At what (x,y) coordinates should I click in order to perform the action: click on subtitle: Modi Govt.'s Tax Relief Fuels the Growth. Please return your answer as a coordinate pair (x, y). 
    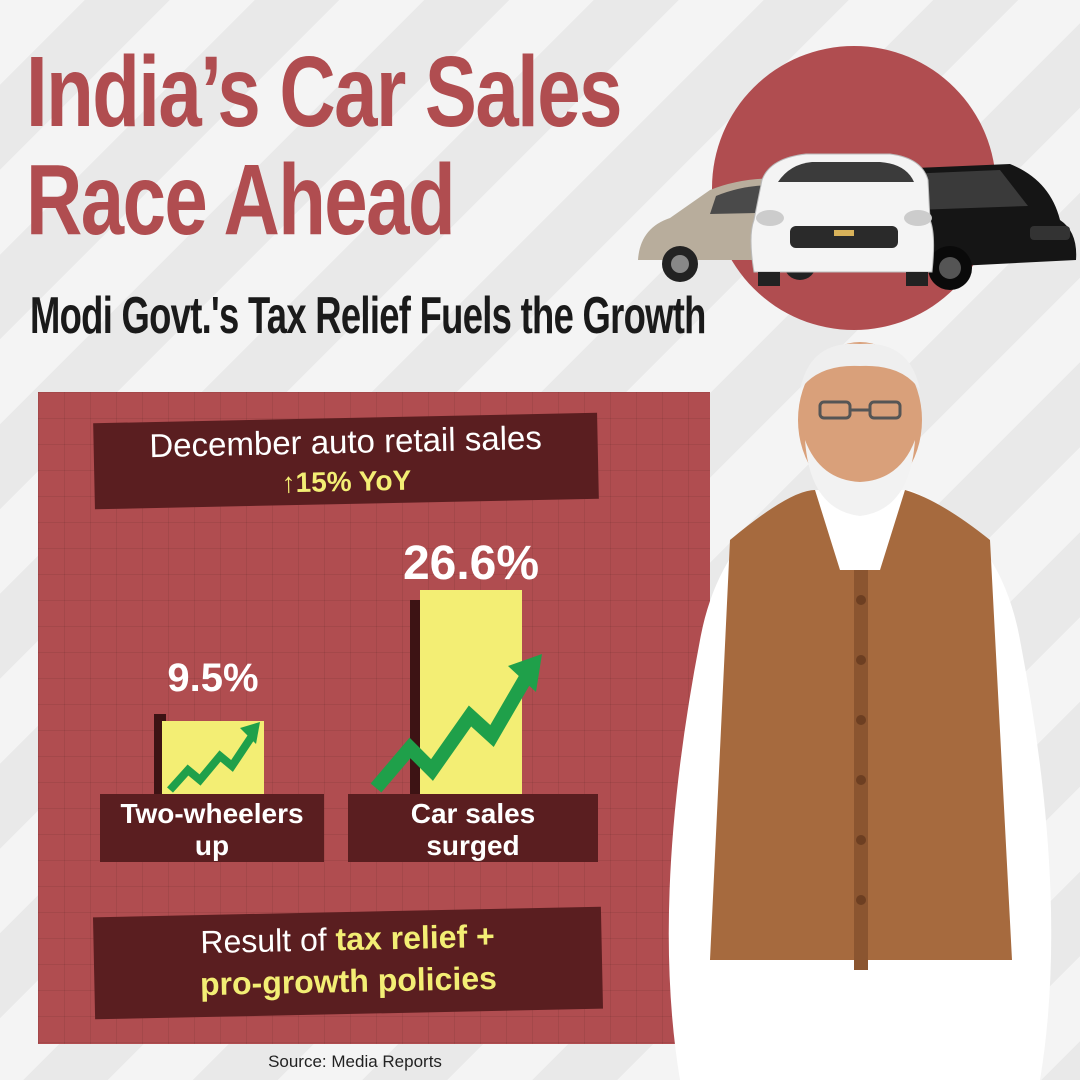
    Looking at the image, I should click on (368, 316).